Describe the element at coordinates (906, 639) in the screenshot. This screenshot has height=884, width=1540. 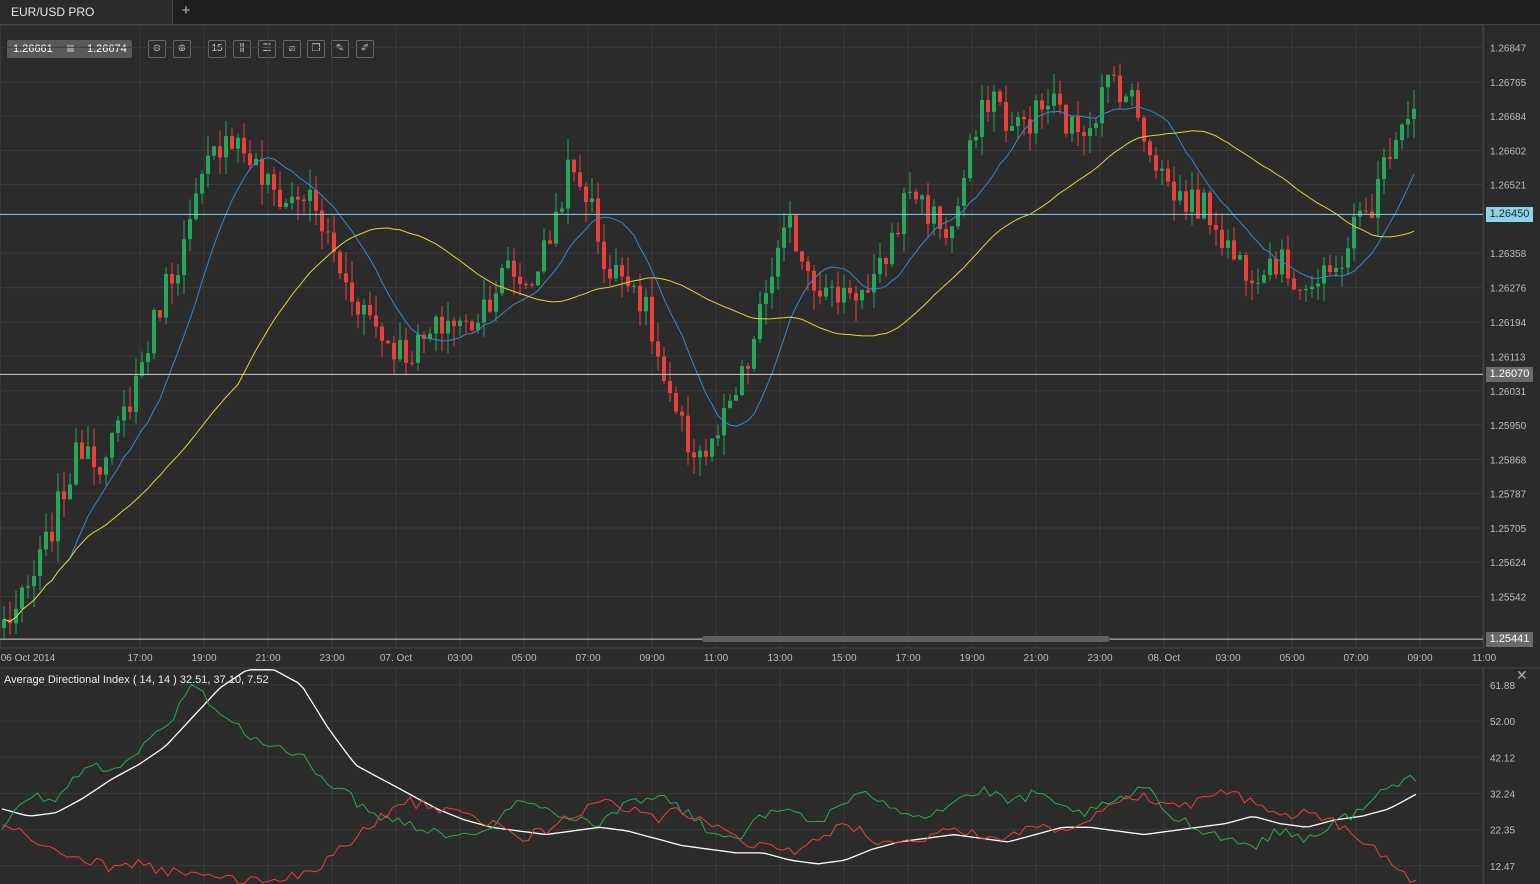
I see `chart-scrollbar` at that location.